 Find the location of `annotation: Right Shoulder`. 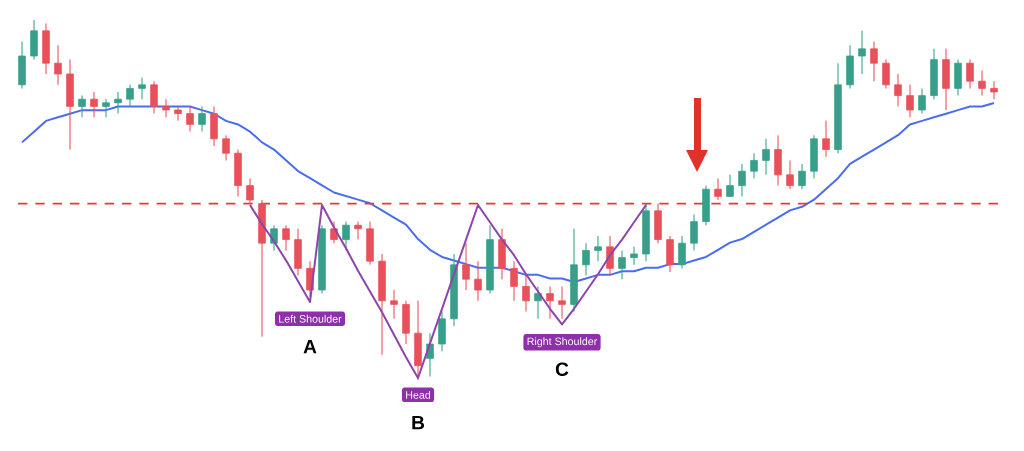

annotation: Right Shoulder is located at coordinates (562, 342).